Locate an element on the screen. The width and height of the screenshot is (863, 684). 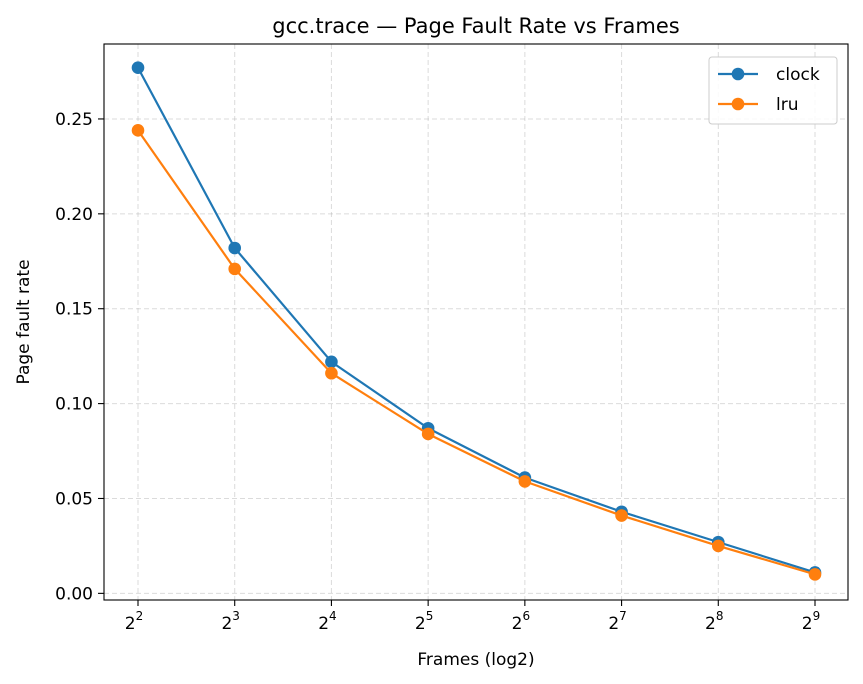
y-tick-label: 0.20 is located at coordinates (74, 215).